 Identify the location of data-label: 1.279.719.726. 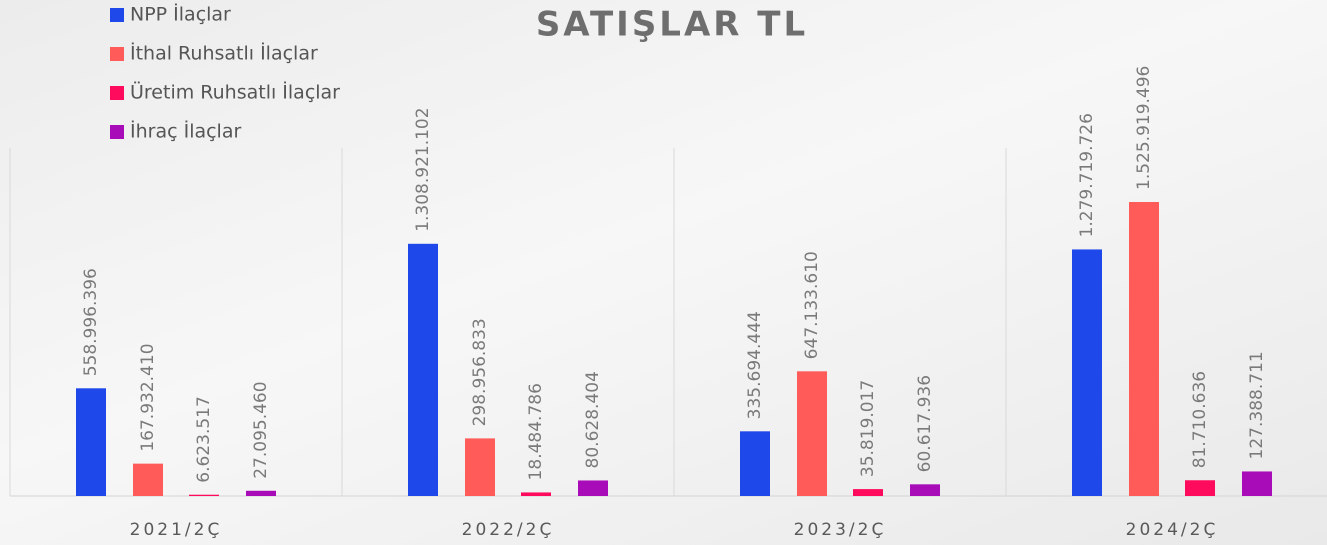
(1087, 175).